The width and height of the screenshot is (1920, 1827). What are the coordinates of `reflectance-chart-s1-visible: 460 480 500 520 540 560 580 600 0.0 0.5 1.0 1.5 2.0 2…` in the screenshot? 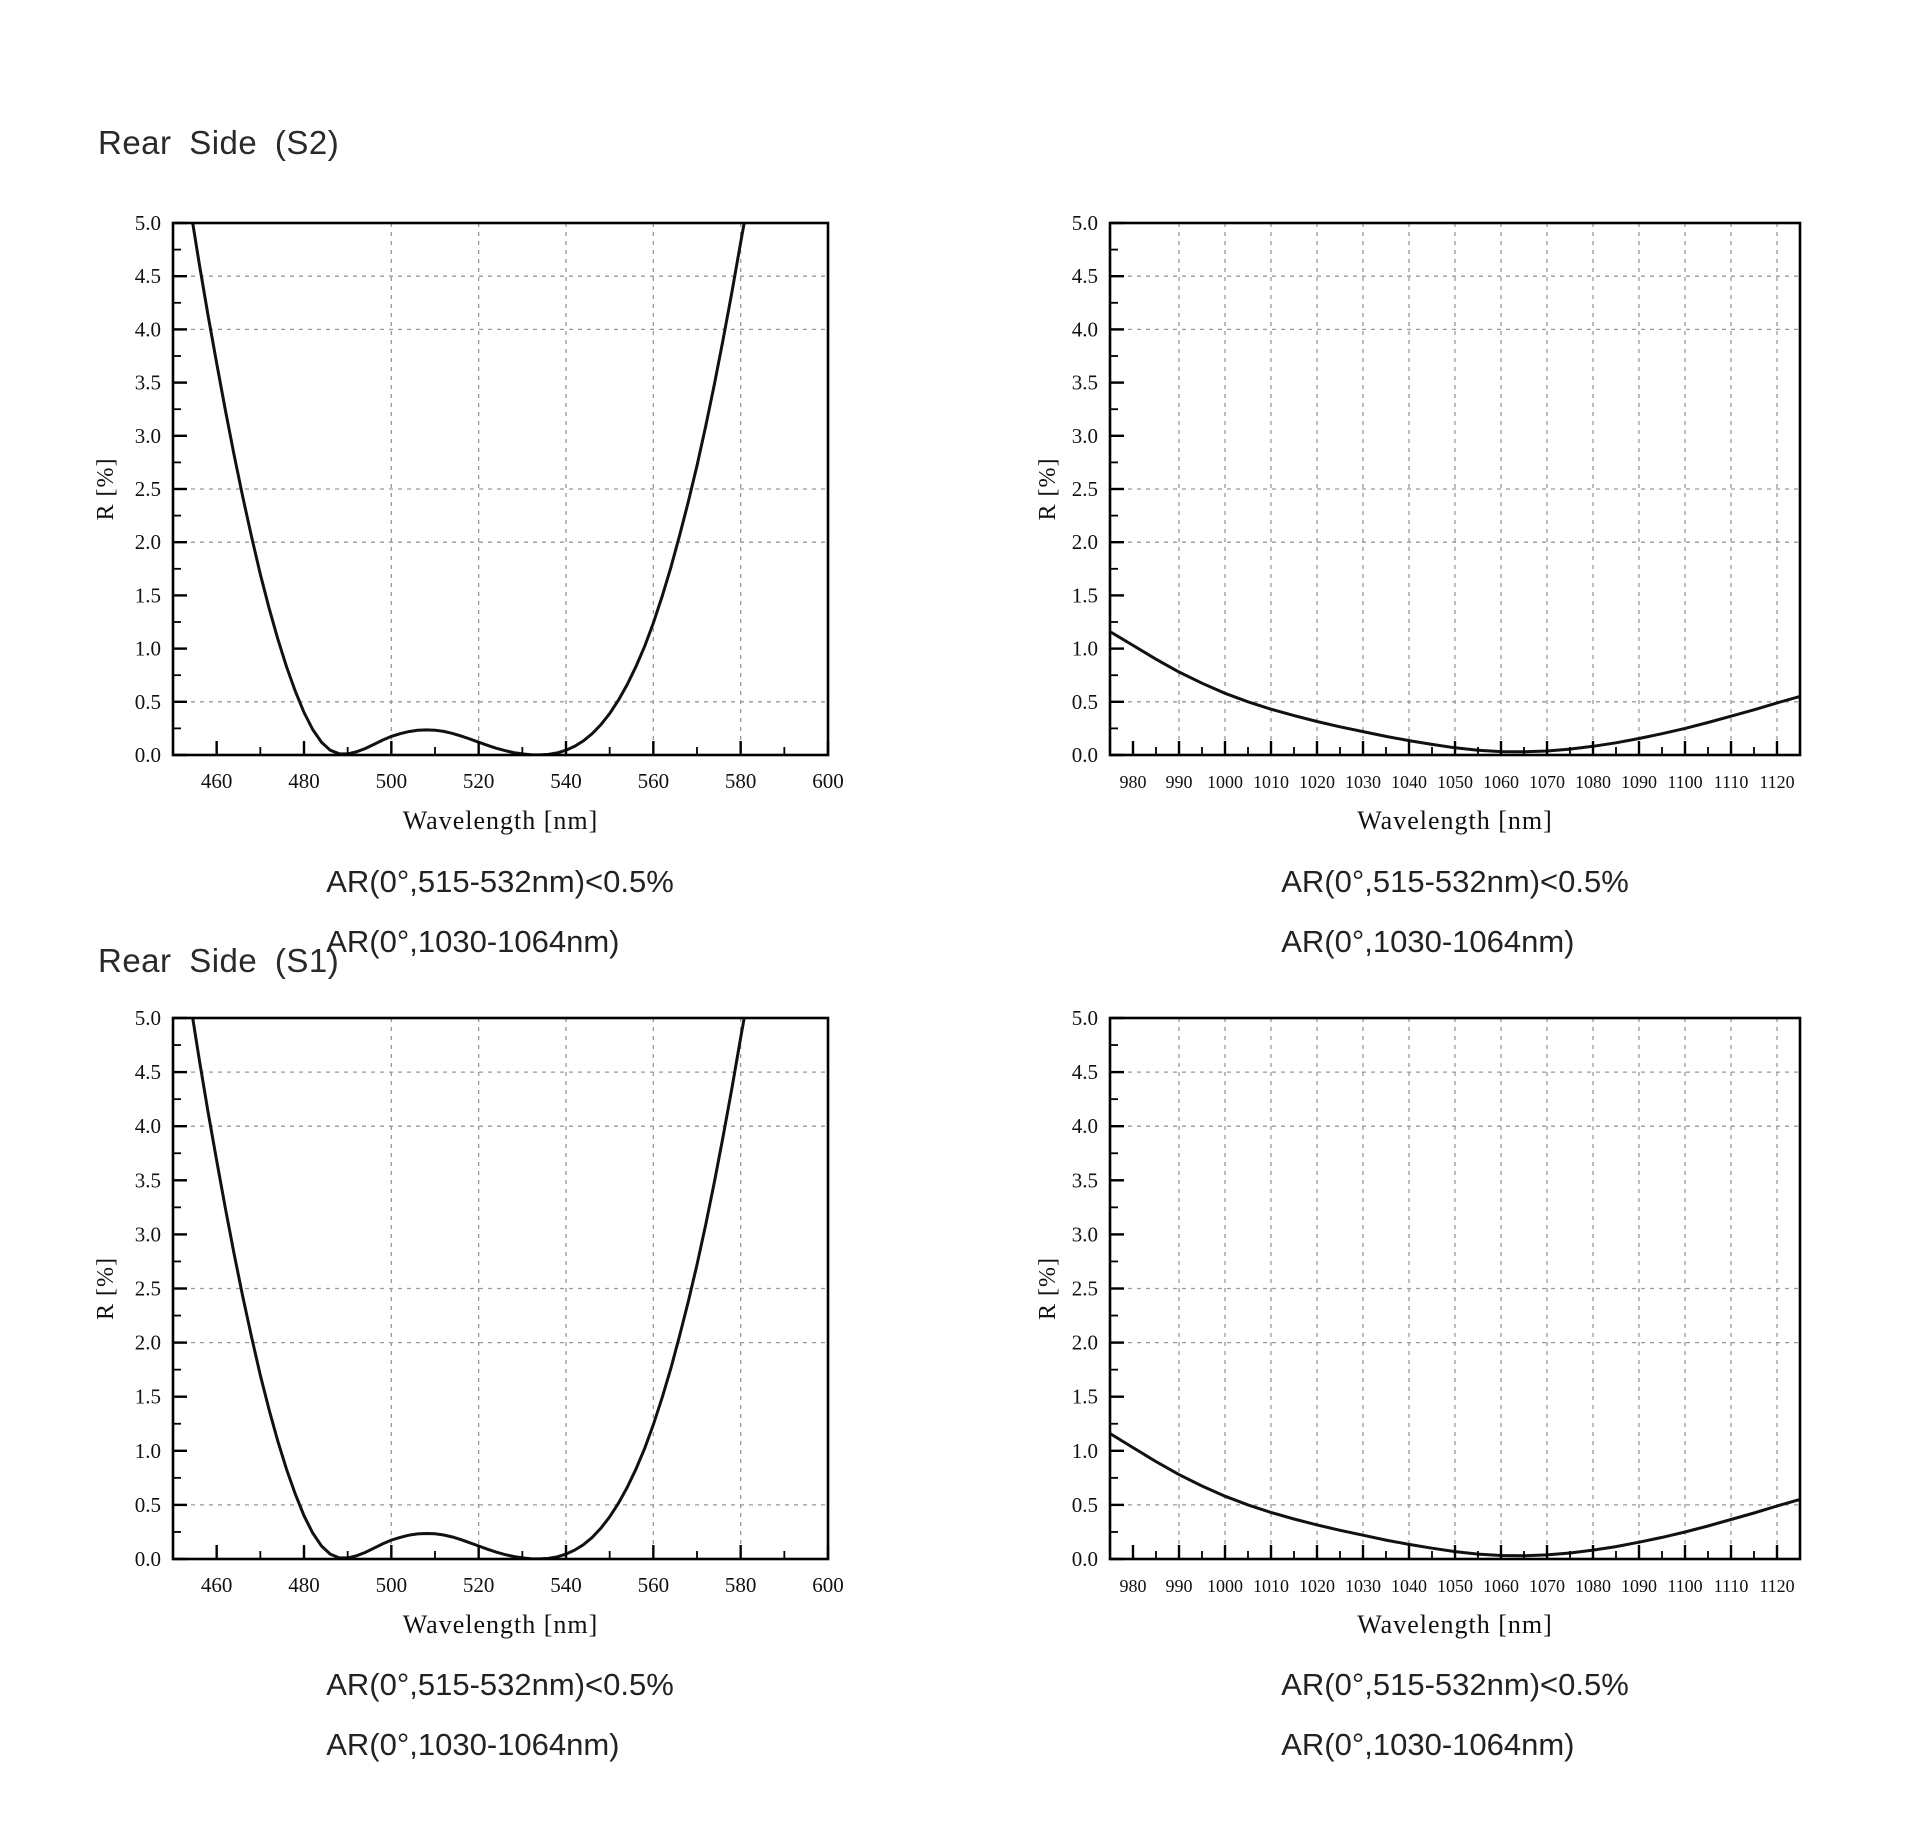 It's located at (468, 1322).